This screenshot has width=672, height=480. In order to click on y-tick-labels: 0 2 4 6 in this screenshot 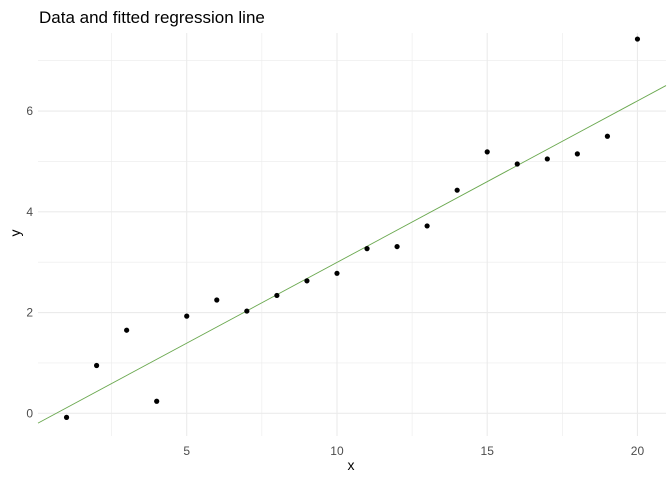, I will do `click(29, 262)`.